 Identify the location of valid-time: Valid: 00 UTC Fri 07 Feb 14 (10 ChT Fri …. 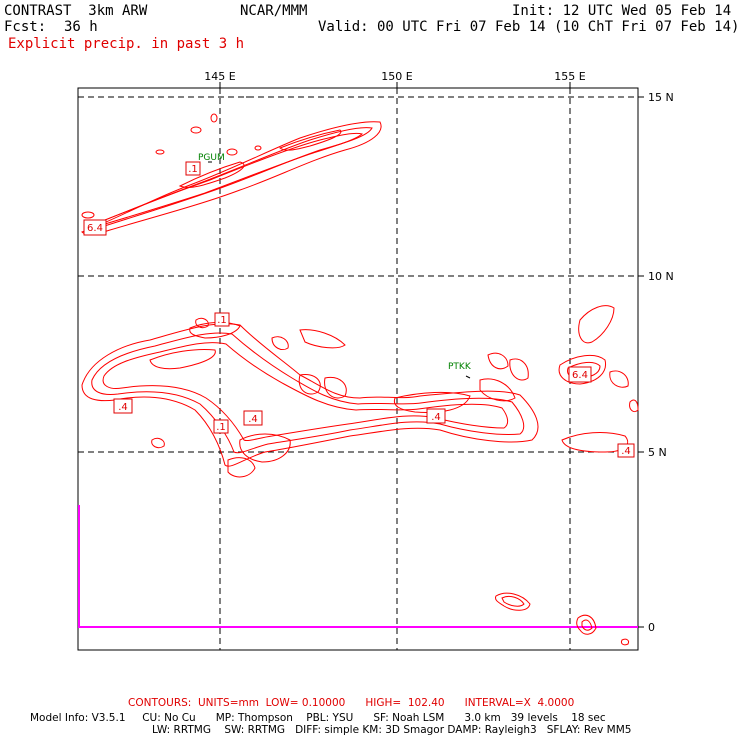
(529, 27).